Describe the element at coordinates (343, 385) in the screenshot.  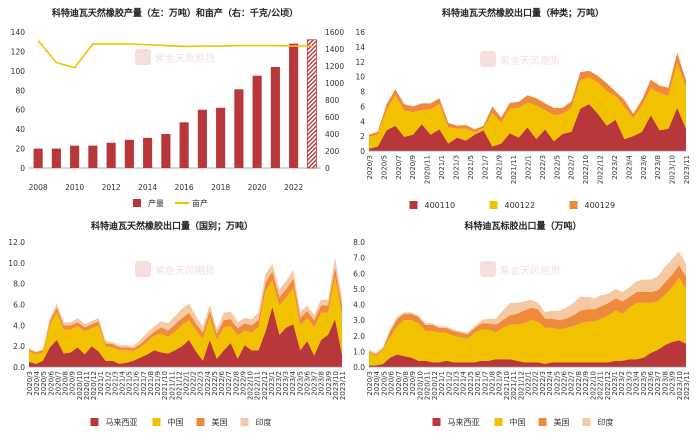
I see `x-tick-label: 2023/11` at that location.